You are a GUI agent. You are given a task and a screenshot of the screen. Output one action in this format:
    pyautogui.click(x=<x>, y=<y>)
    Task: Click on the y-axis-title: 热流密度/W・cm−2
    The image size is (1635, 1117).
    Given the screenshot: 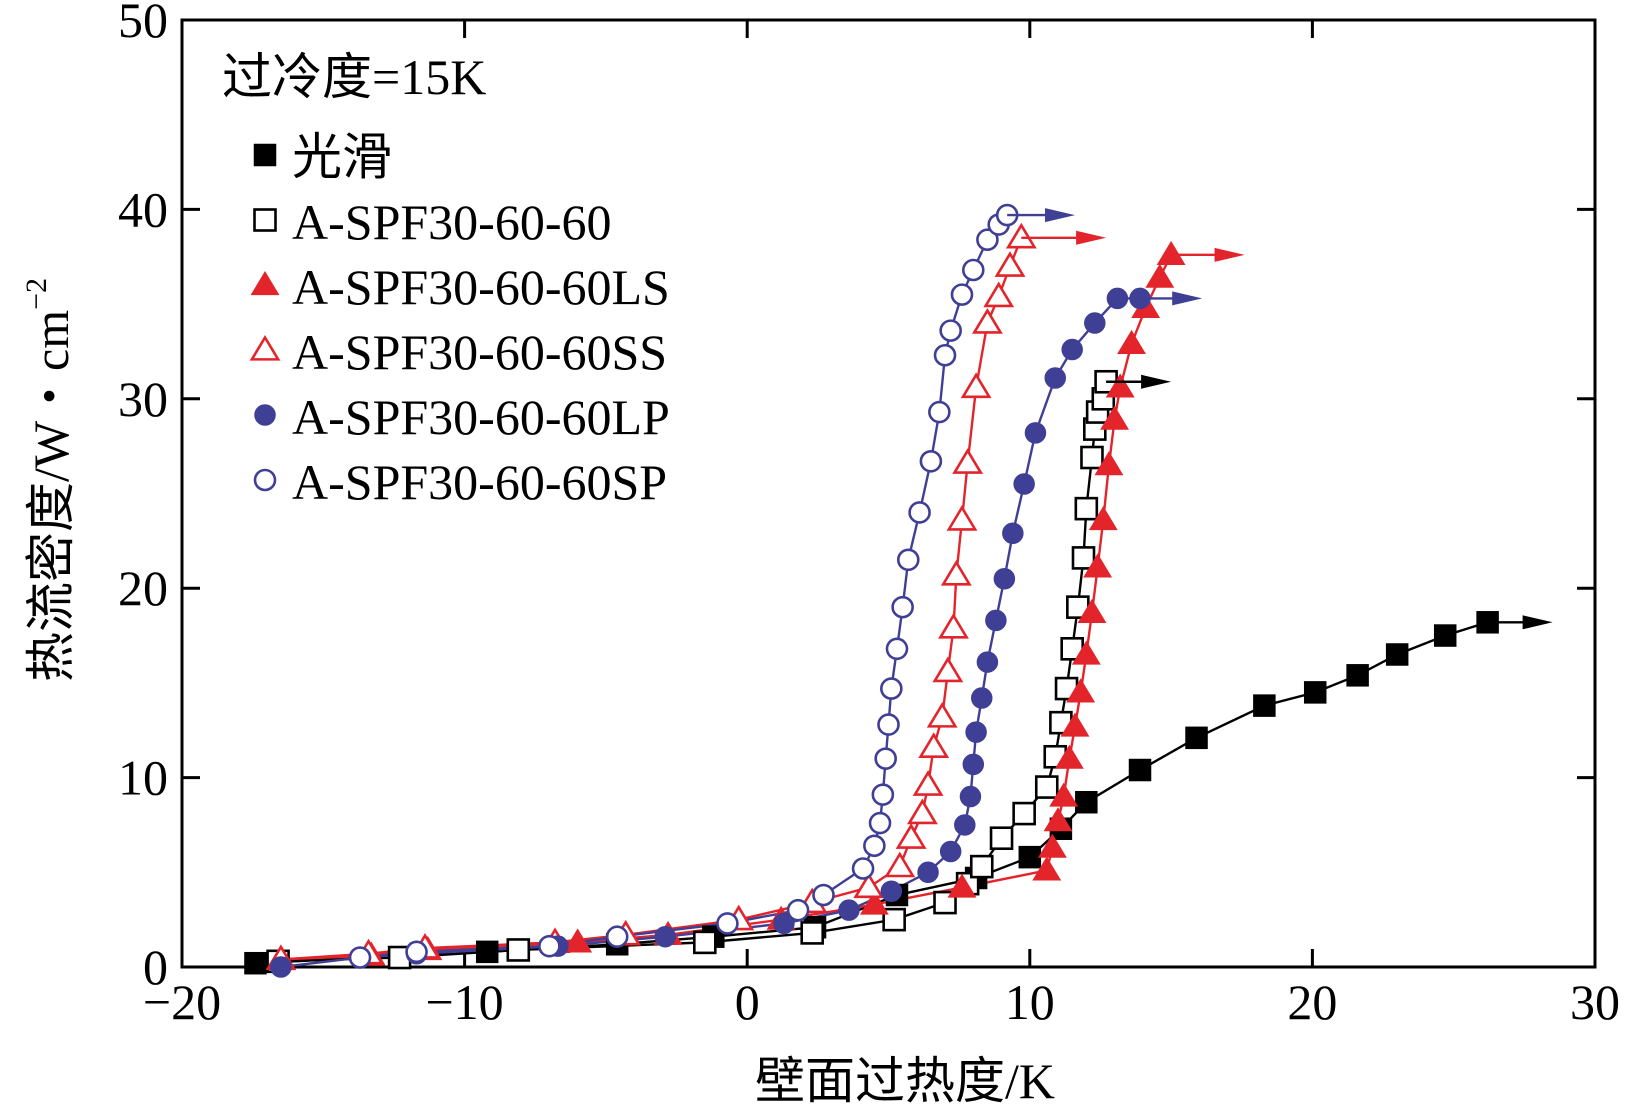 What is the action you would take?
    pyautogui.click(x=49, y=480)
    